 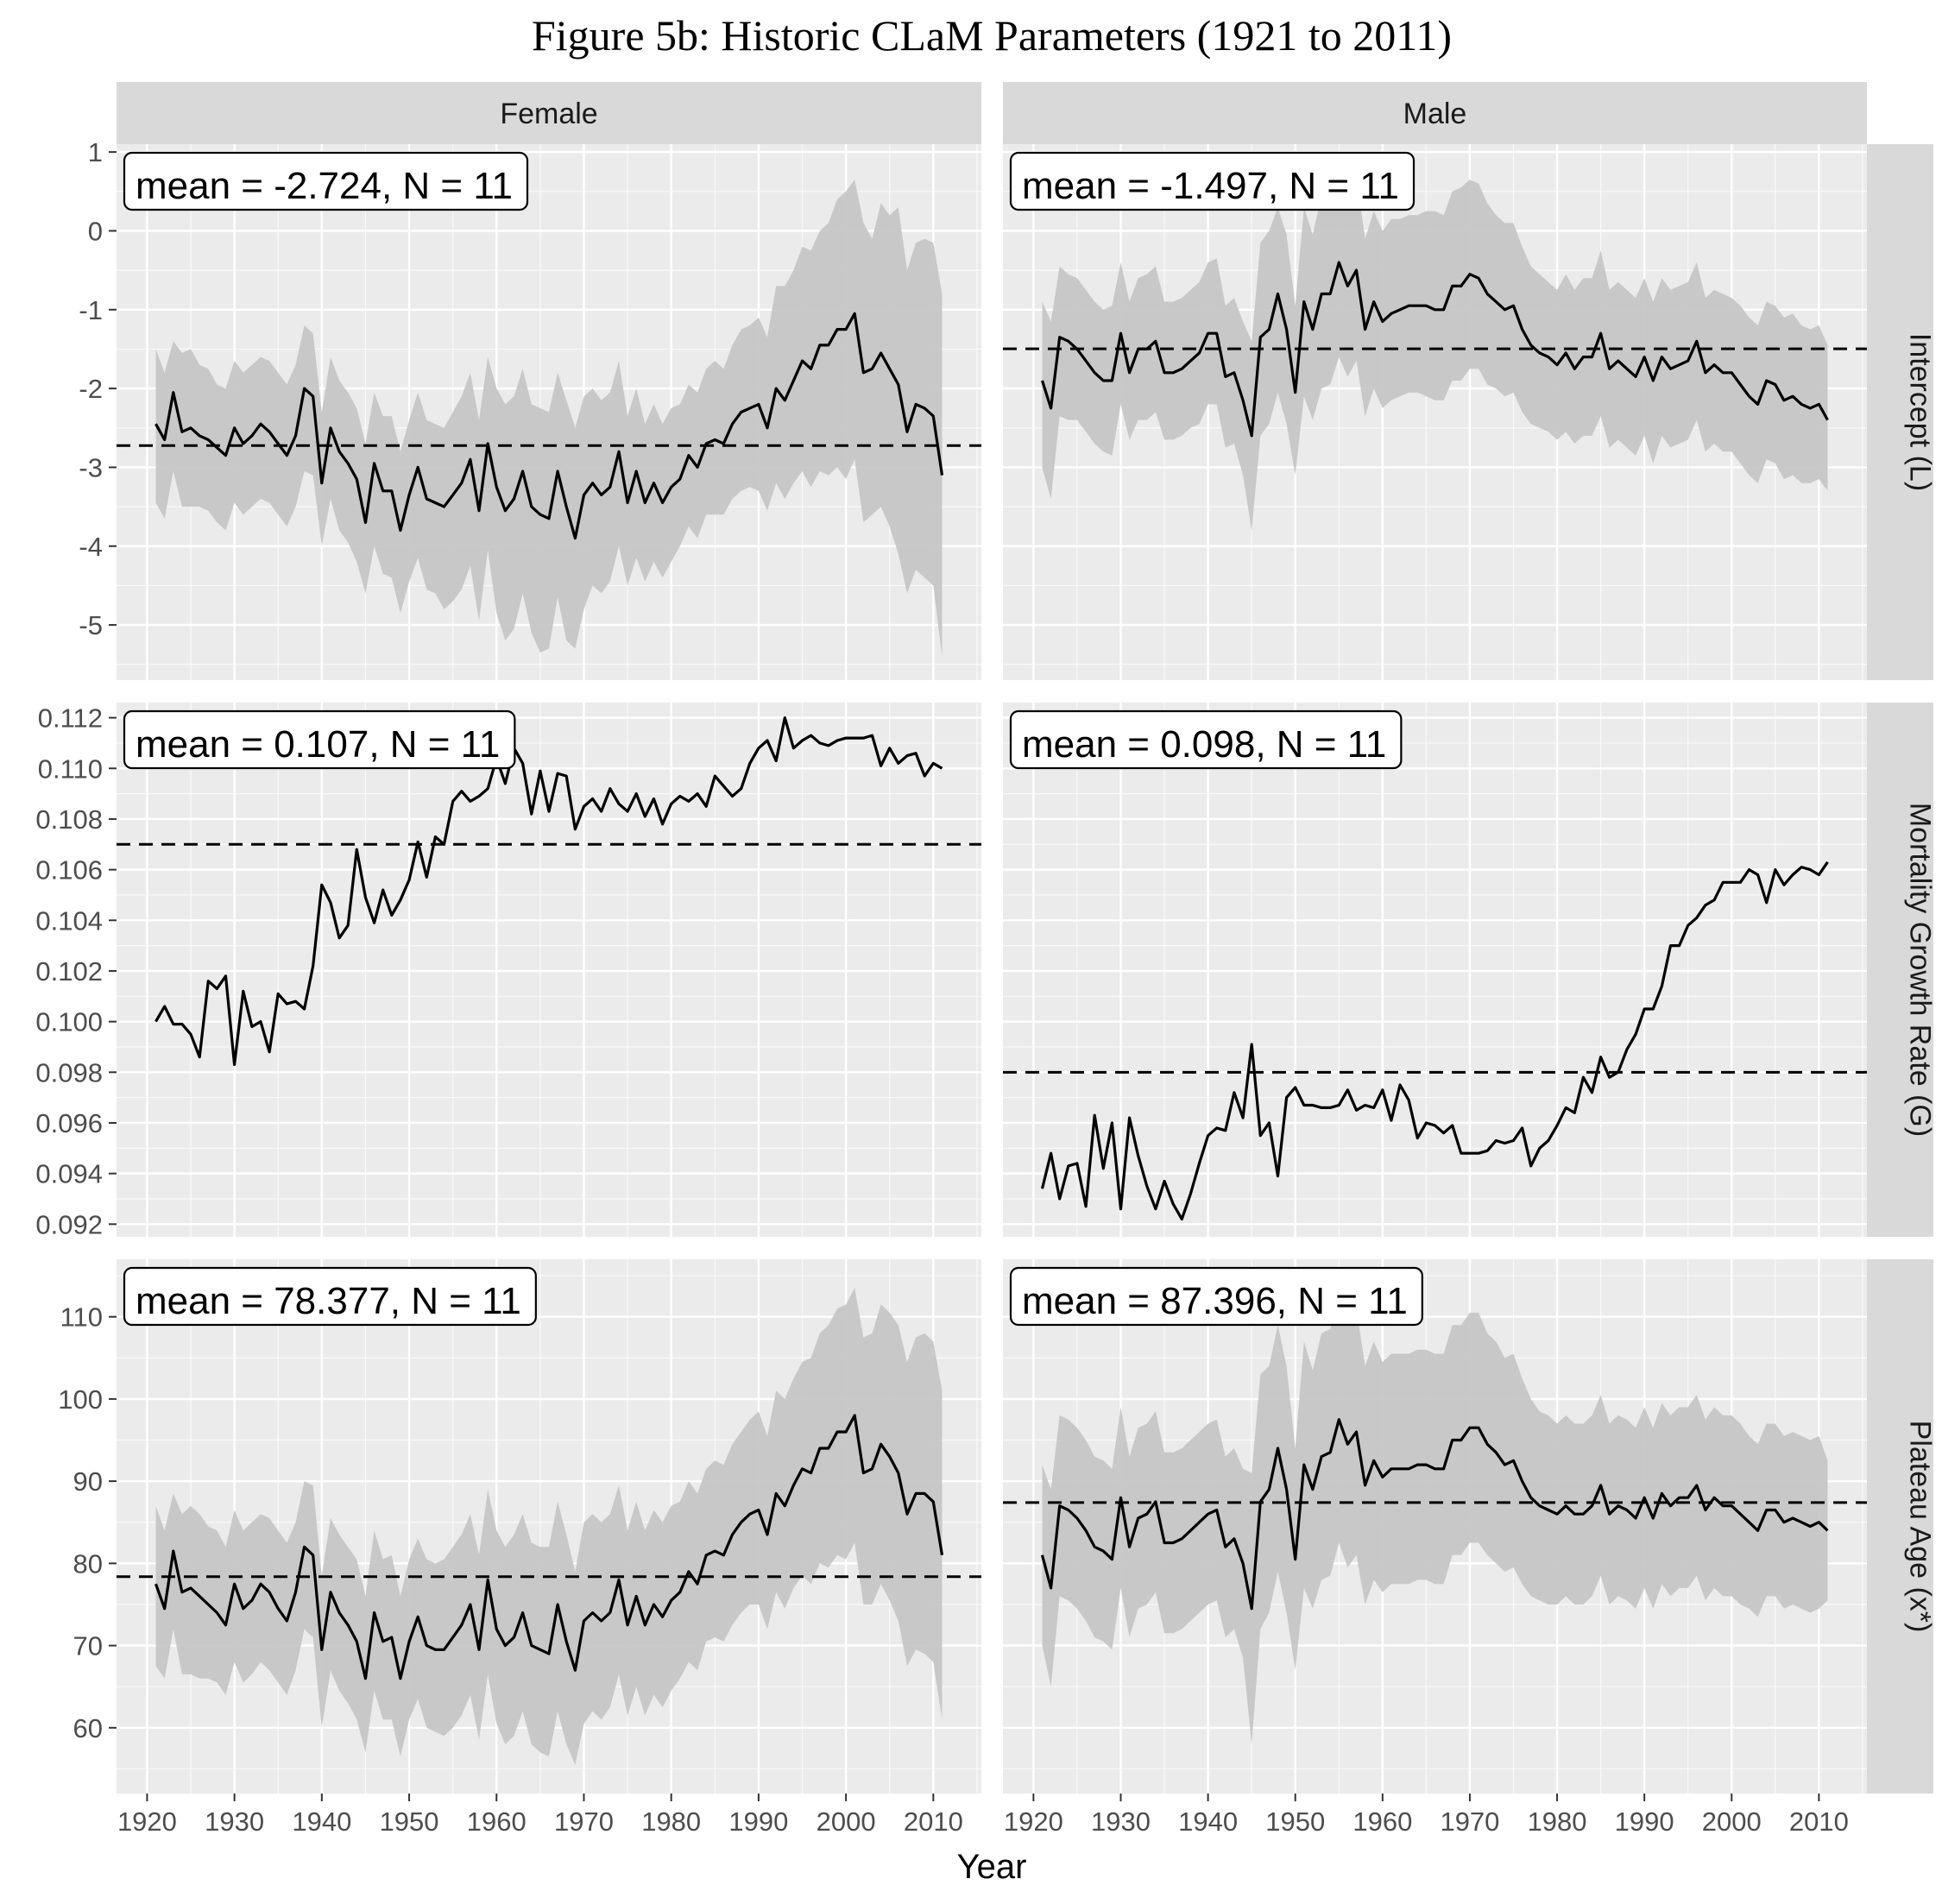 I want to click on y-tick-label: 110, so click(x=81, y=1318).